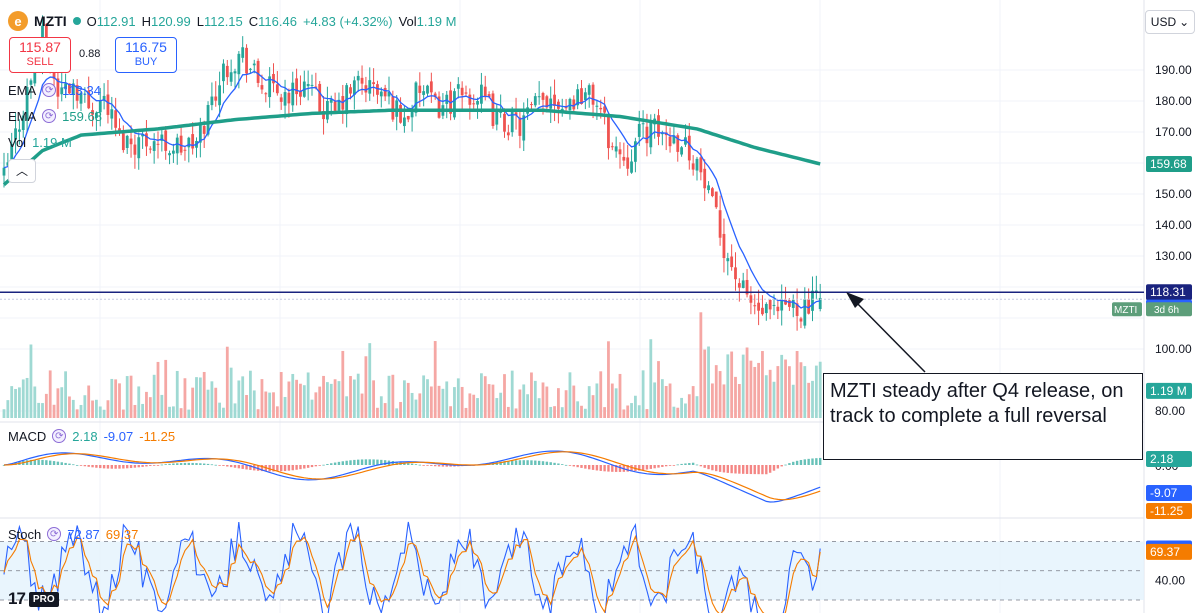 This screenshot has width=1200, height=613. Describe the element at coordinates (40, 55) in the screenshot. I see `sell-button: 115.87 SELL` at that location.